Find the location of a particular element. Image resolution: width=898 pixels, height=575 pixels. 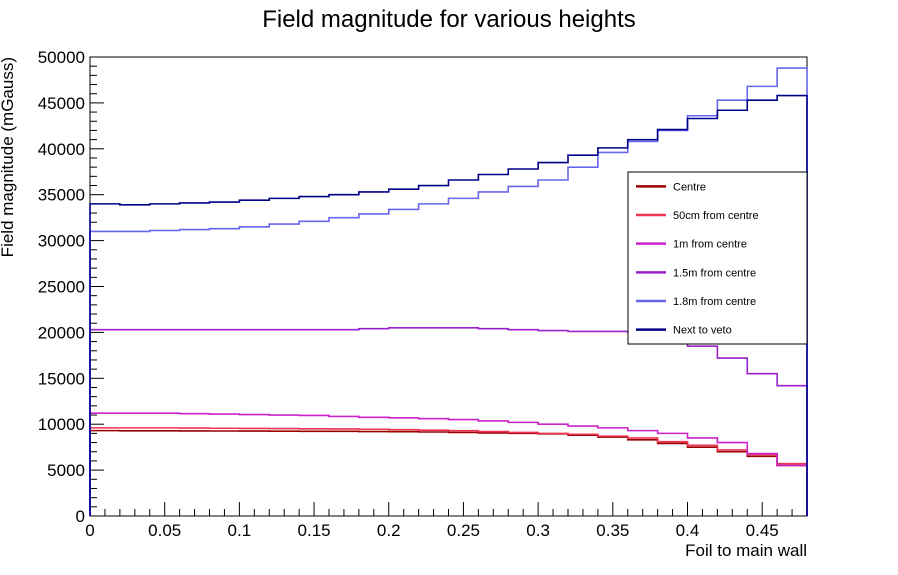

series-line-1m-from-centre is located at coordinates (448, 464).